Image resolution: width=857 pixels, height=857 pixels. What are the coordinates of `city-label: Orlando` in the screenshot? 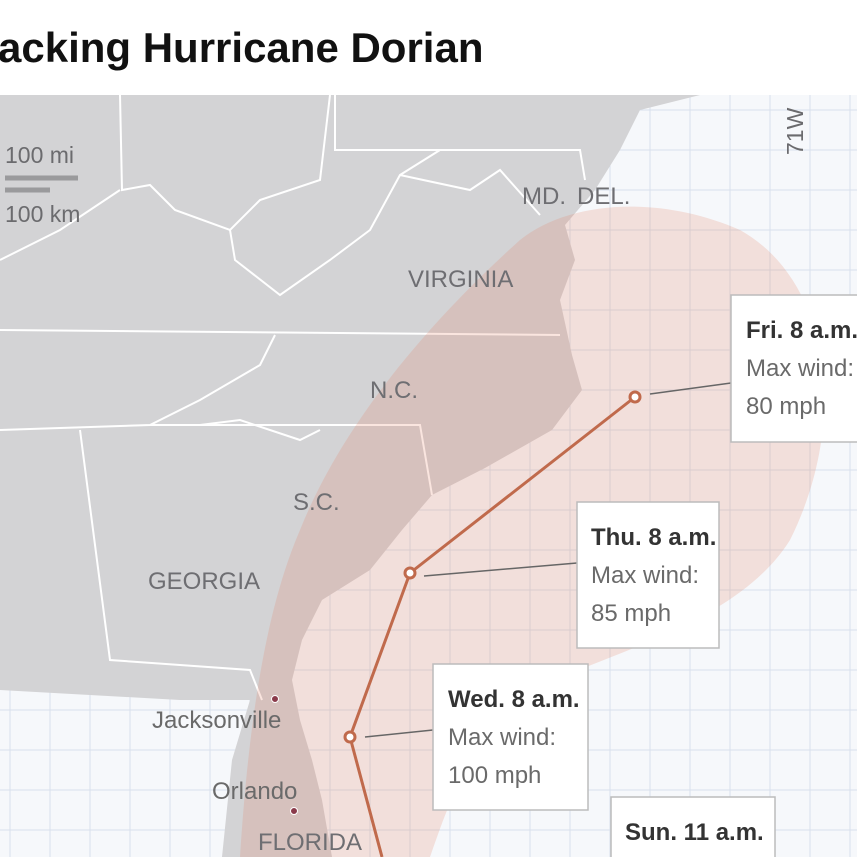 It's located at (254, 791).